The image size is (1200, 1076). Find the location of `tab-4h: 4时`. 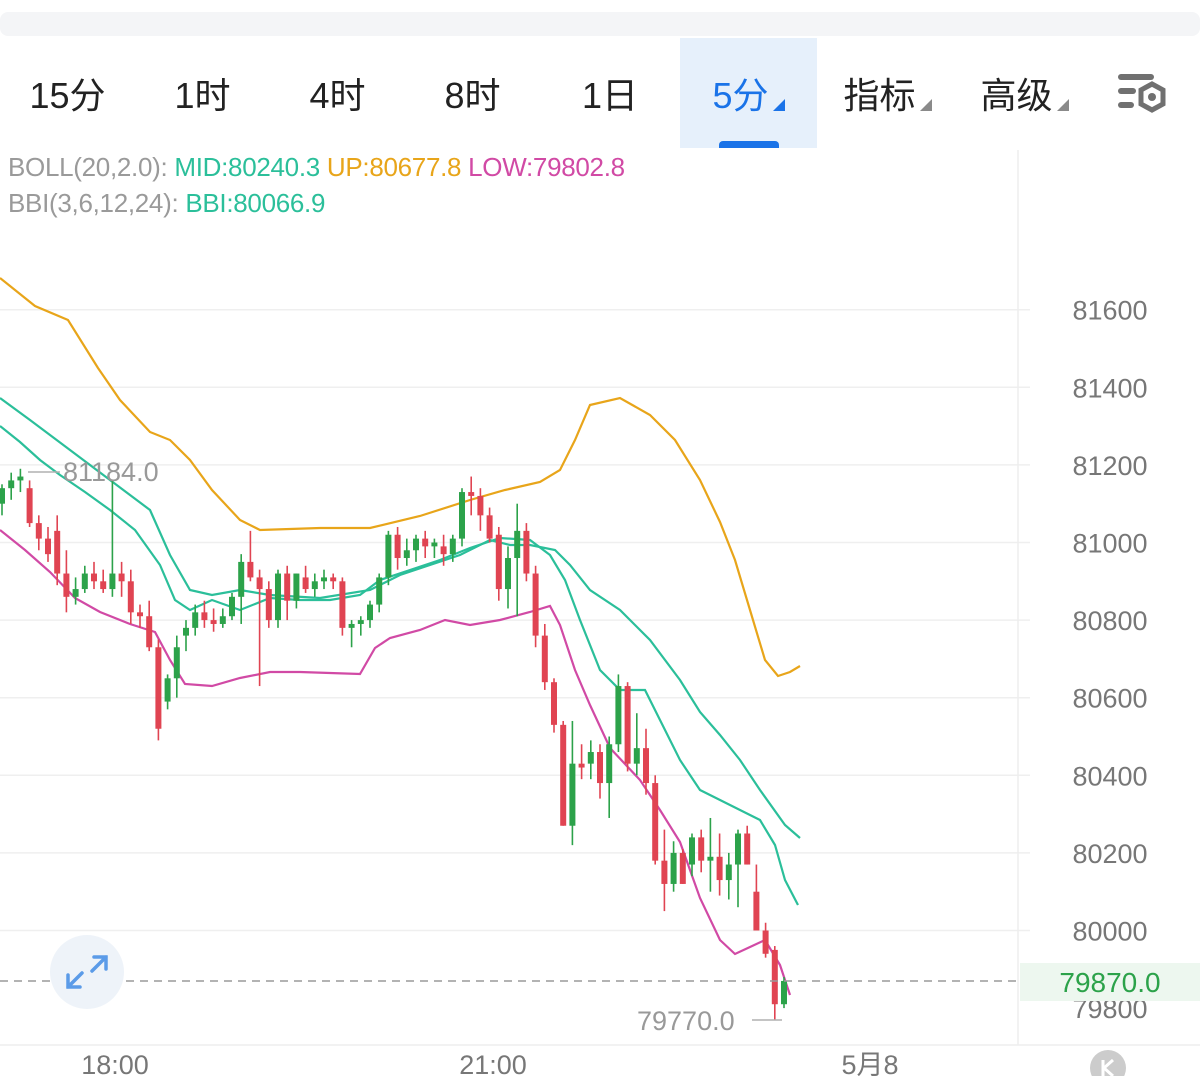

tab-4h: 4时 is located at coordinates (337, 93).